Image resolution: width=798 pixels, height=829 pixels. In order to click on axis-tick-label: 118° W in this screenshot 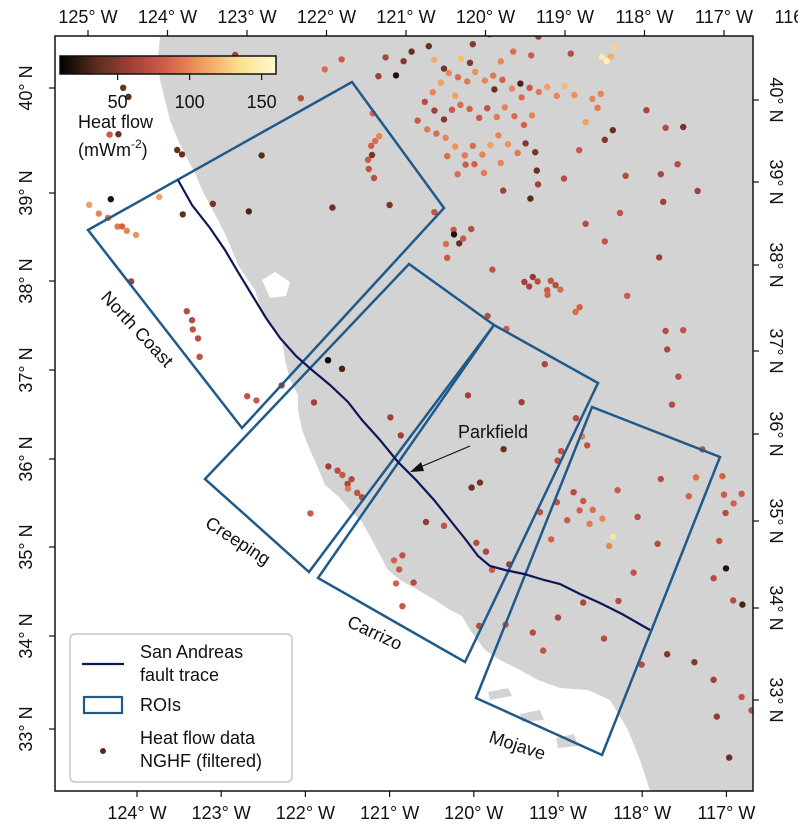, I will do `click(645, 17)`.